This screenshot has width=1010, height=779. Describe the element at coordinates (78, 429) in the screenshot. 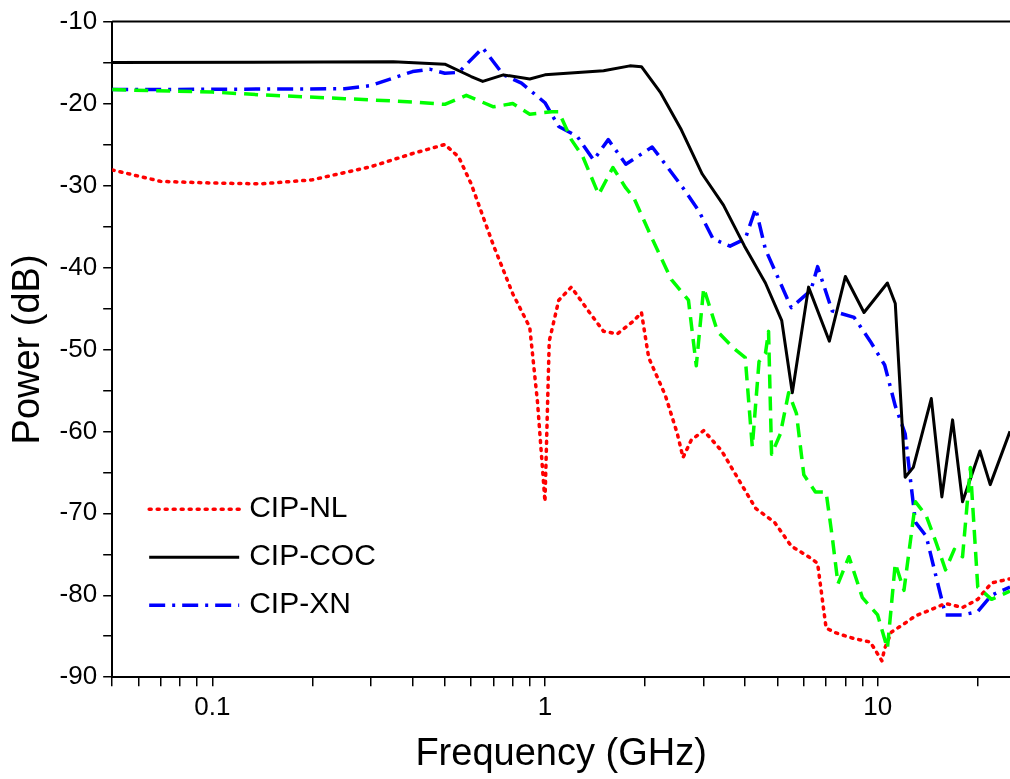

I see `y-tick-label: -60` at that location.